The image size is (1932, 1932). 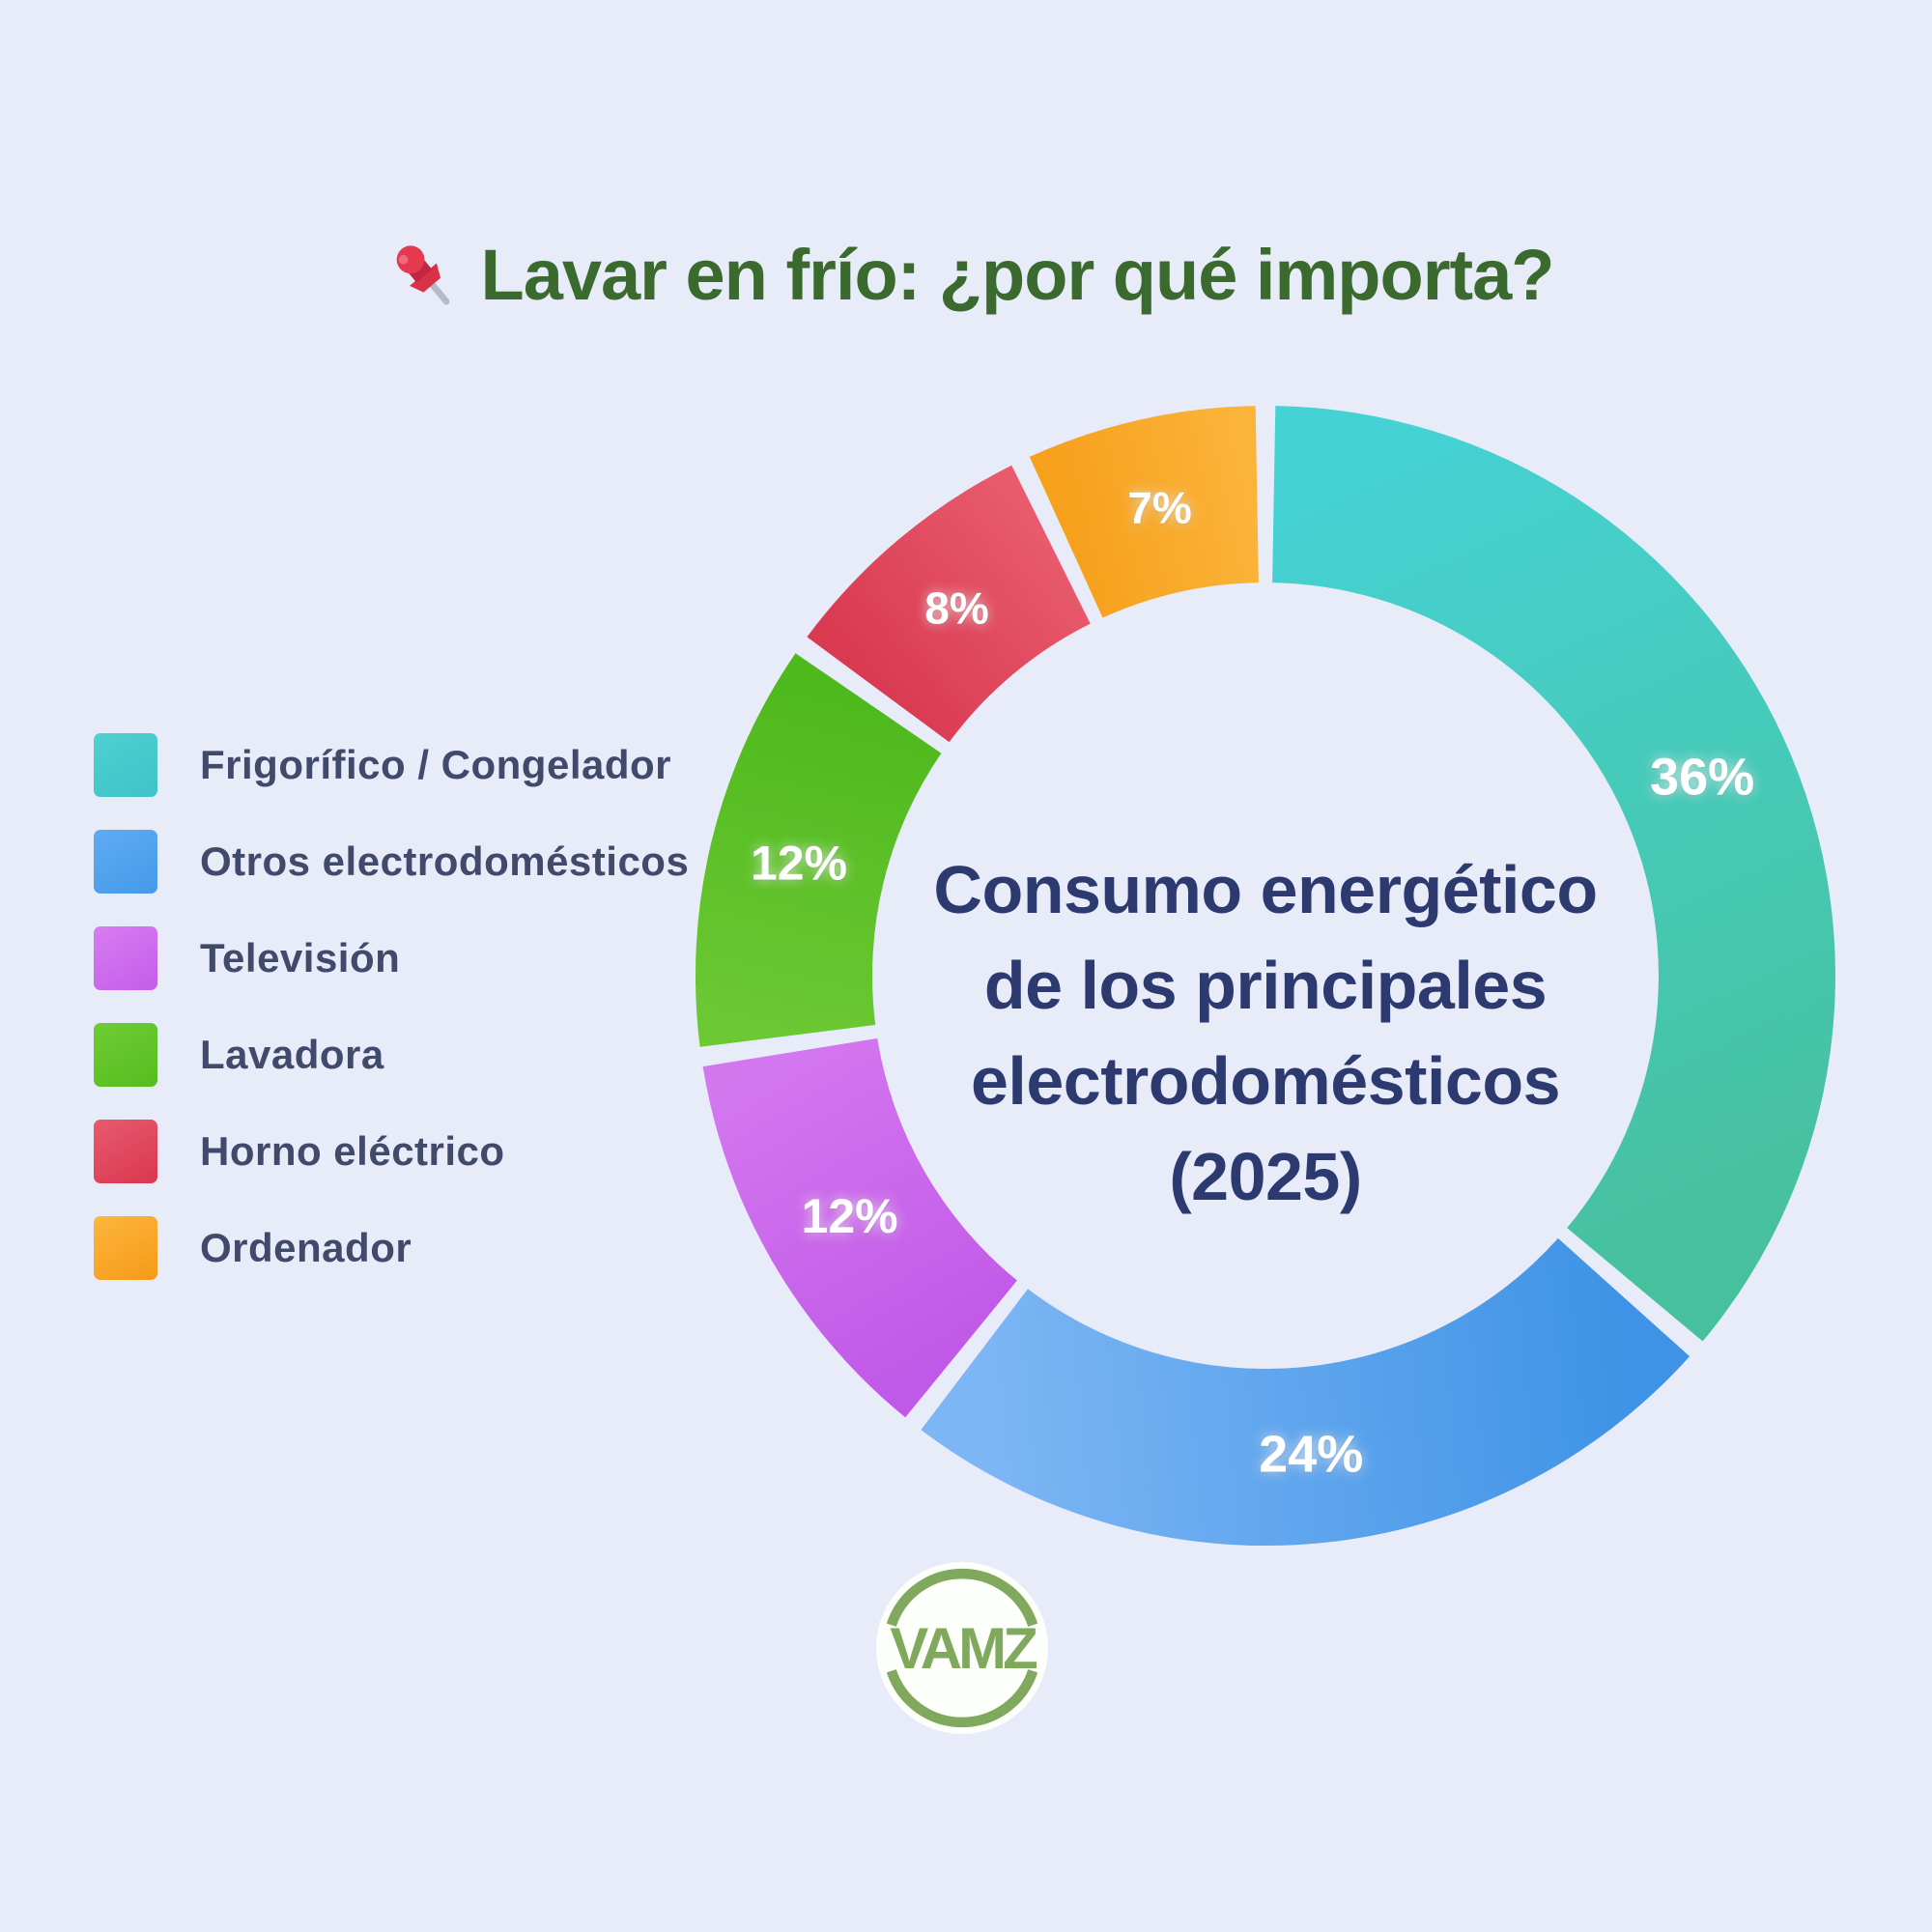 I want to click on legend-swatch-otros, so click(x=125, y=862).